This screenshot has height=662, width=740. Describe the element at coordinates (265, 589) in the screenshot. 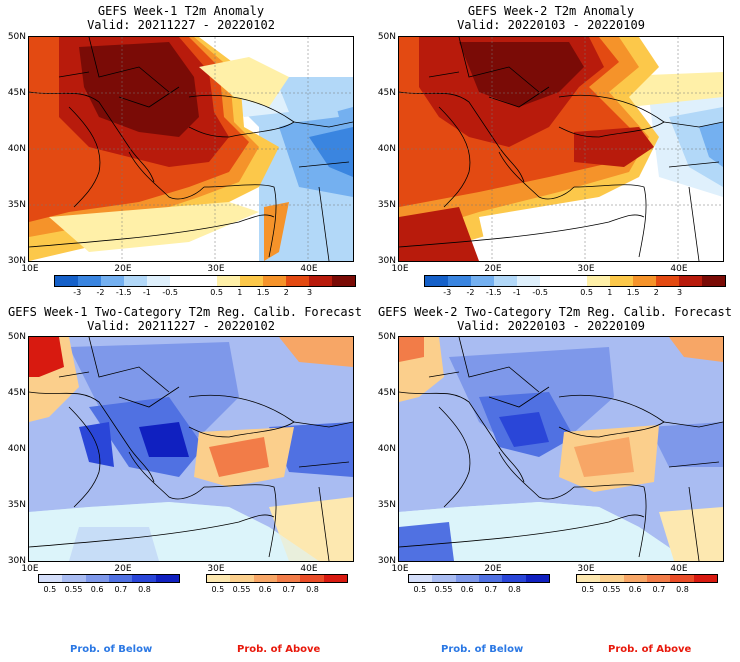

I see `colorbar-label: 0.6` at that location.